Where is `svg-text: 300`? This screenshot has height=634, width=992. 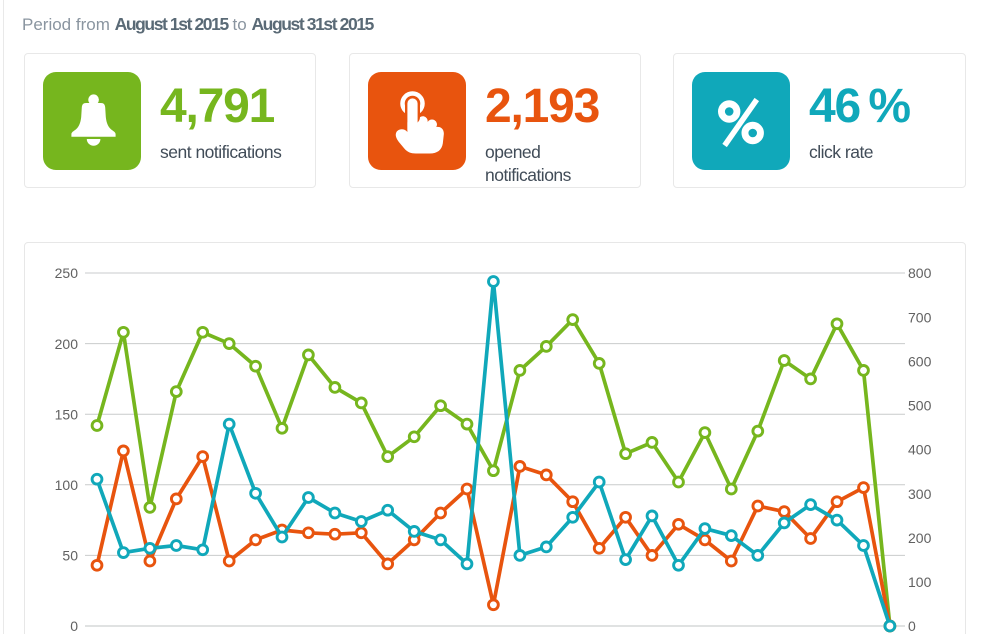 svg-text: 300 is located at coordinates (920, 494).